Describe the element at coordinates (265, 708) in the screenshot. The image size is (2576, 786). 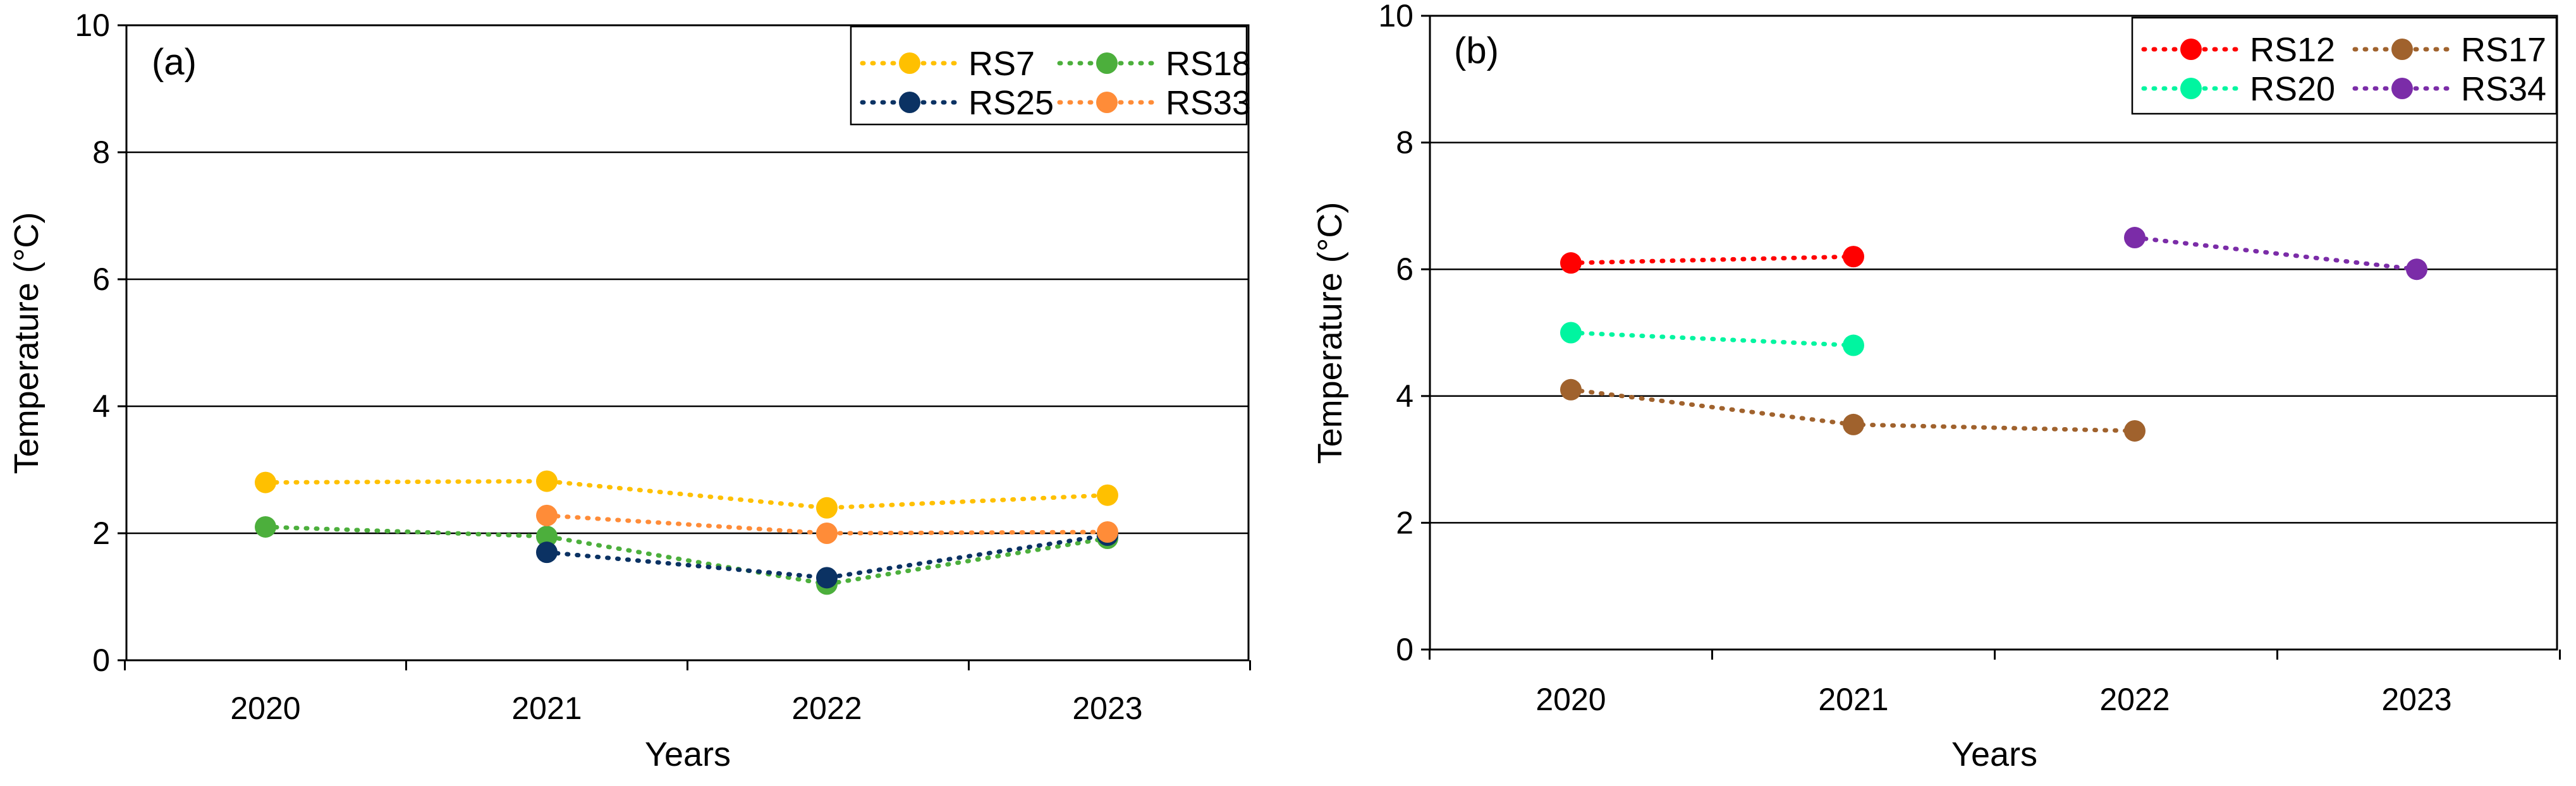
I see `chart-a-xtick-label: 2020` at that location.